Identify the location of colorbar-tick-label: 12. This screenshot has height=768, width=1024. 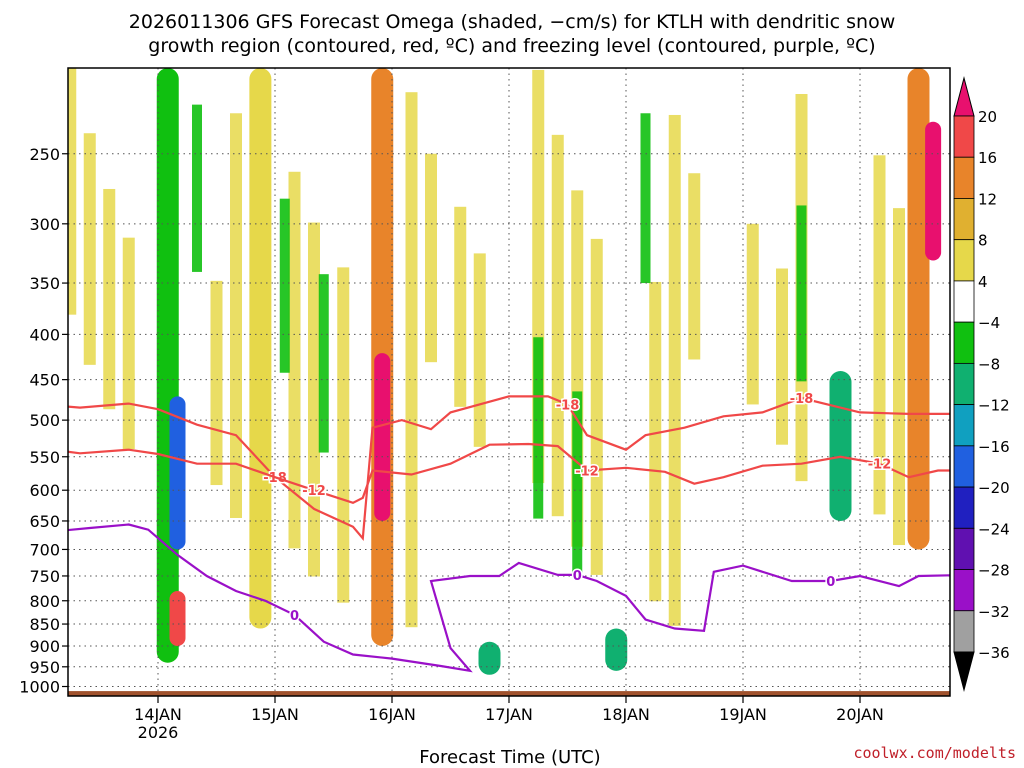
(987, 199).